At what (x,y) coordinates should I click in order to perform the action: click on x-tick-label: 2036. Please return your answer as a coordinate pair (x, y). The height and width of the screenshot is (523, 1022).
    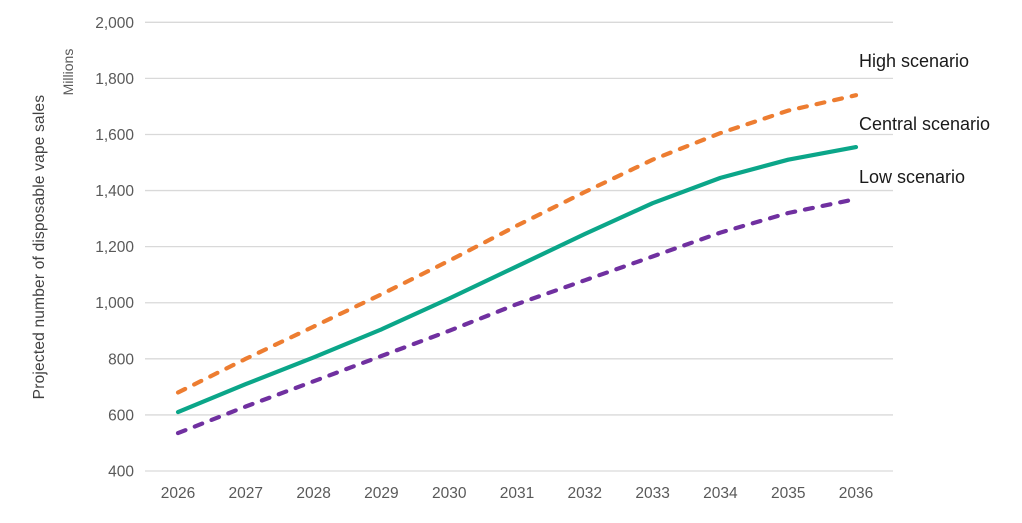
    Looking at the image, I should click on (856, 493).